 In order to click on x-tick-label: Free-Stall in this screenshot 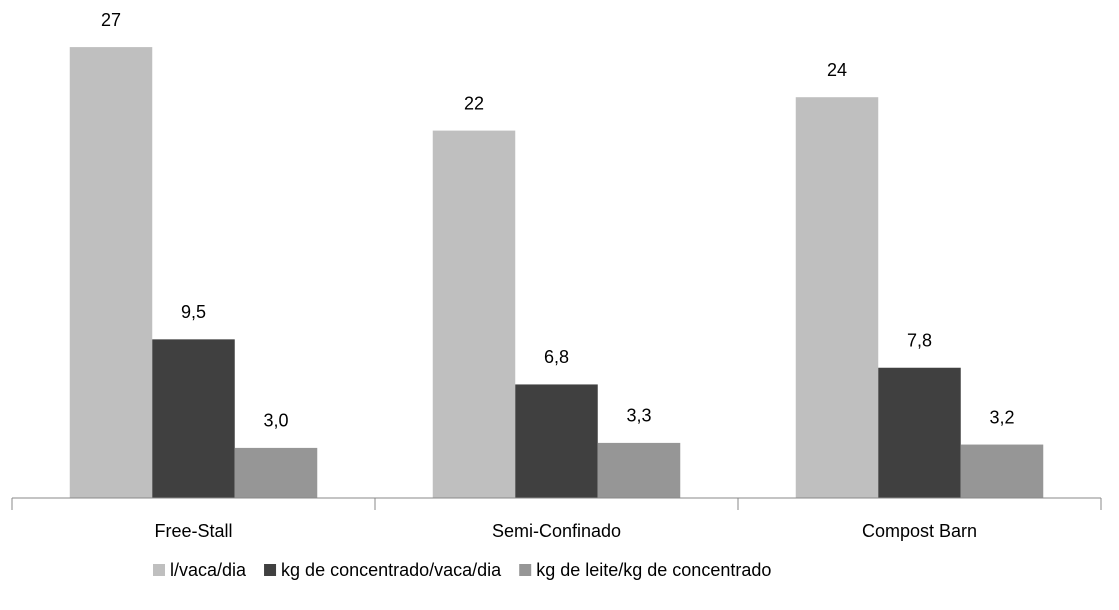, I will do `click(193, 531)`.